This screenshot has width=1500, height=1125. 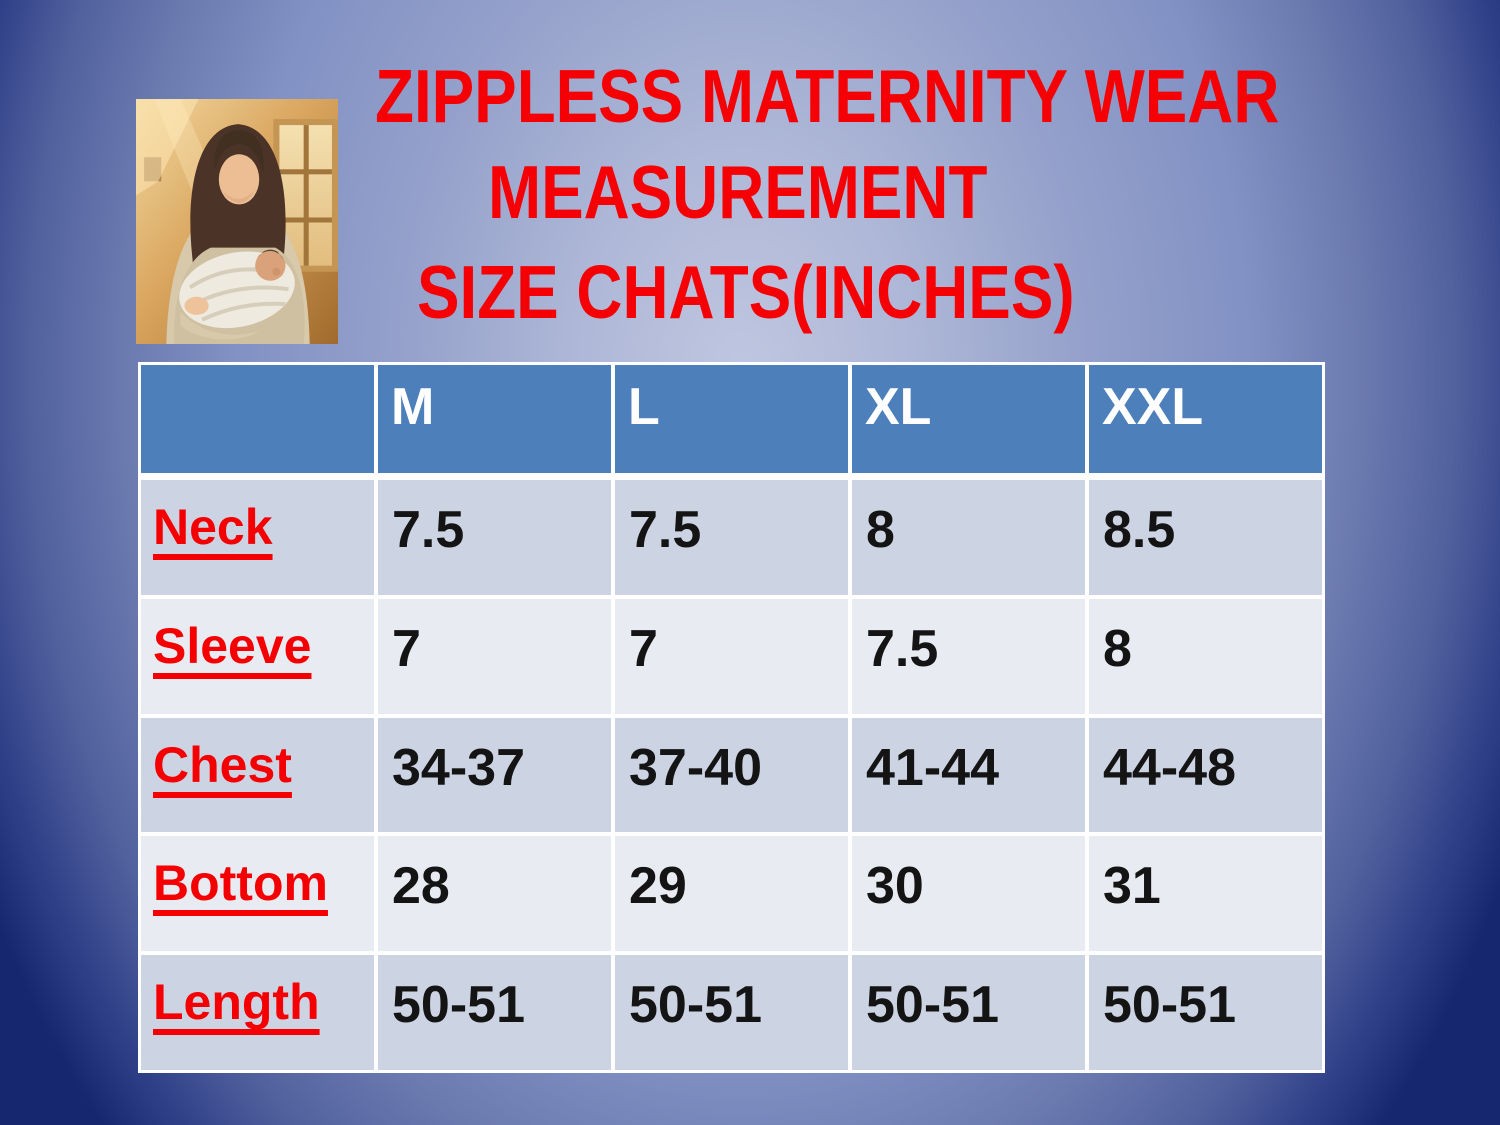 I want to click on size-value-bottom-l: 29, so click(x=731, y=894).